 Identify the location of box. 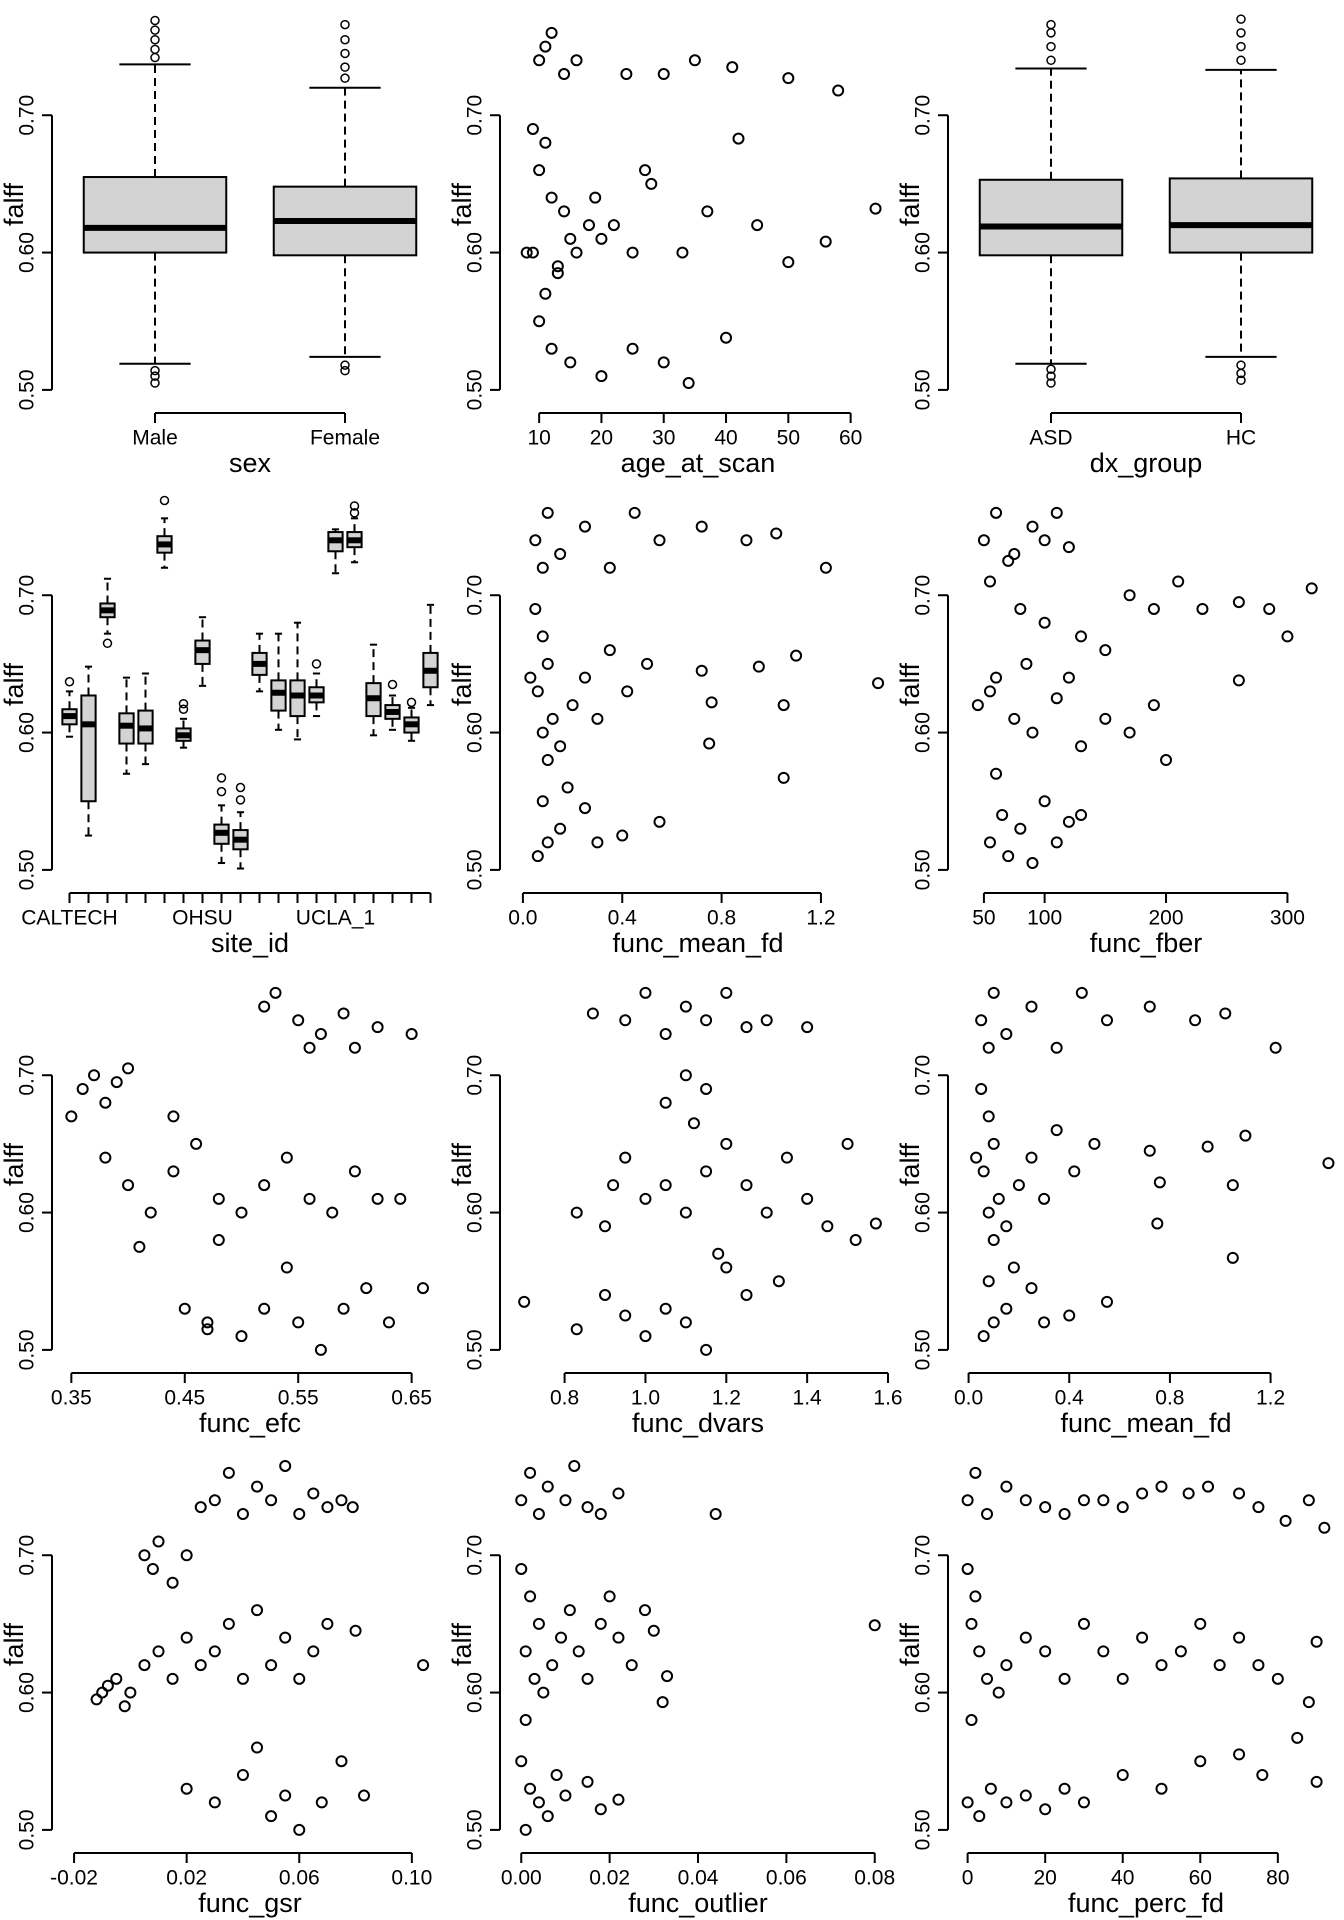
(1051, 217).